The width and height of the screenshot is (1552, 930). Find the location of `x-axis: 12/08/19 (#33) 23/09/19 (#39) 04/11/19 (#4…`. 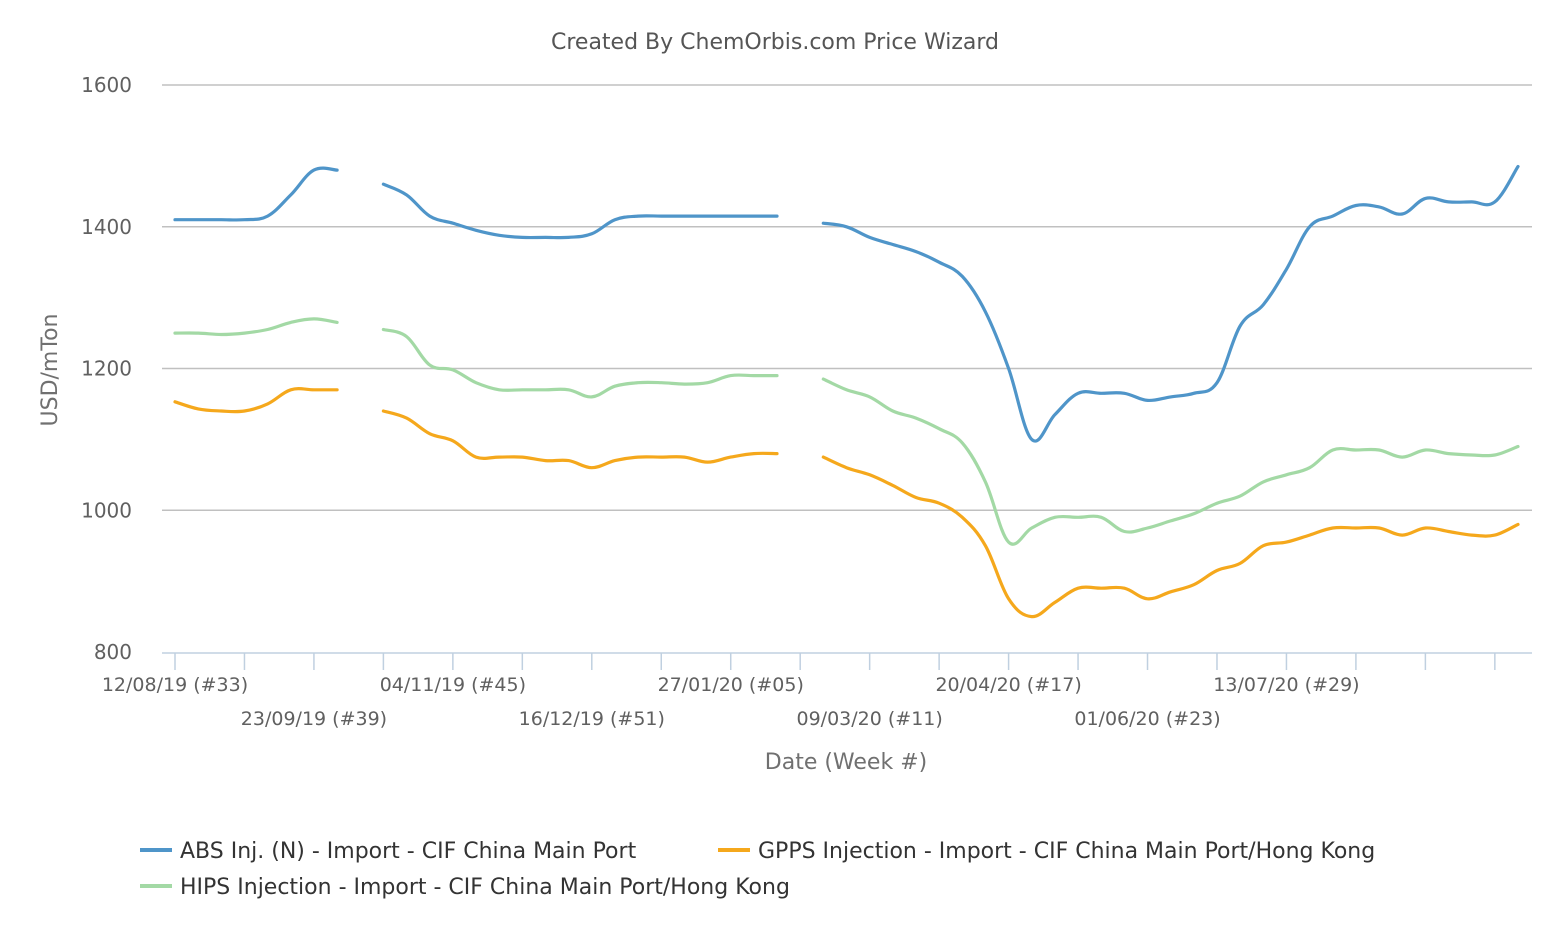

x-axis: 12/08/19 (#33) 23/09/19 (#39) 04/11/19 (#4… is located at coordinates (817, 691).